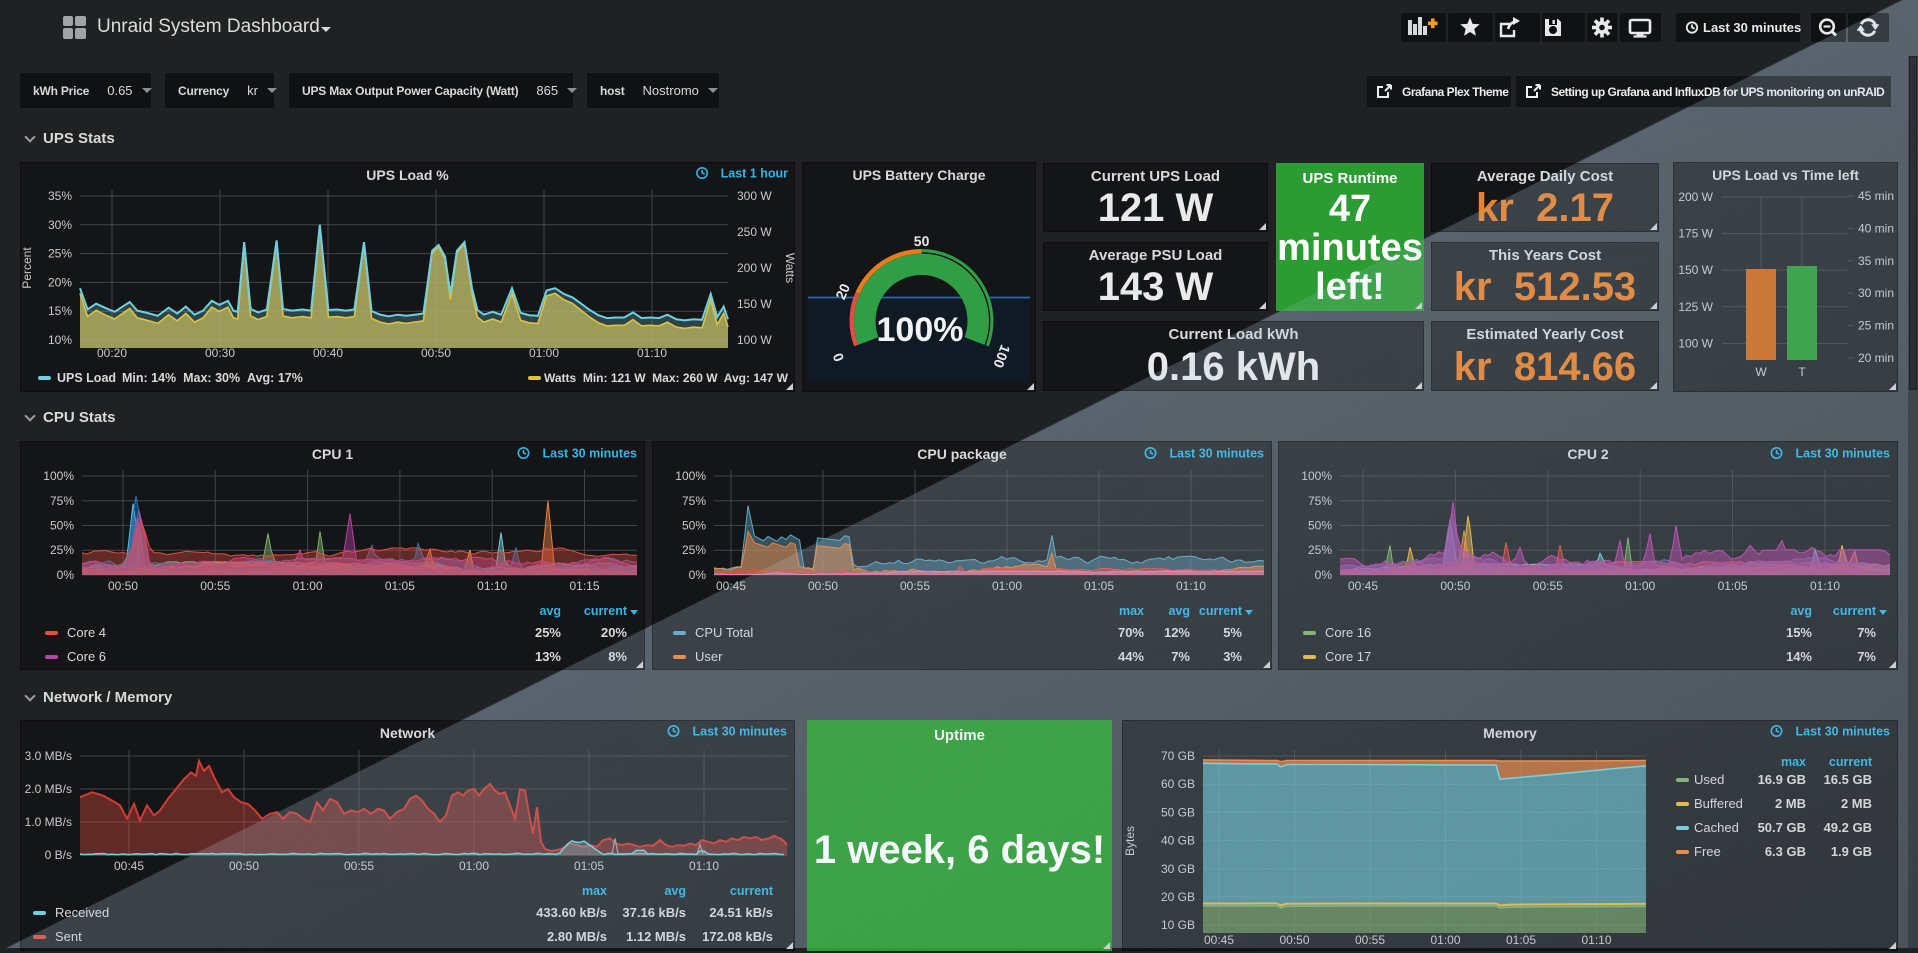 The height and width of the screenshot is (953, 1918). Describe the element at coordinates (1178, 812) in the screenshot. I see `svg-text: 50 GB` at that location.